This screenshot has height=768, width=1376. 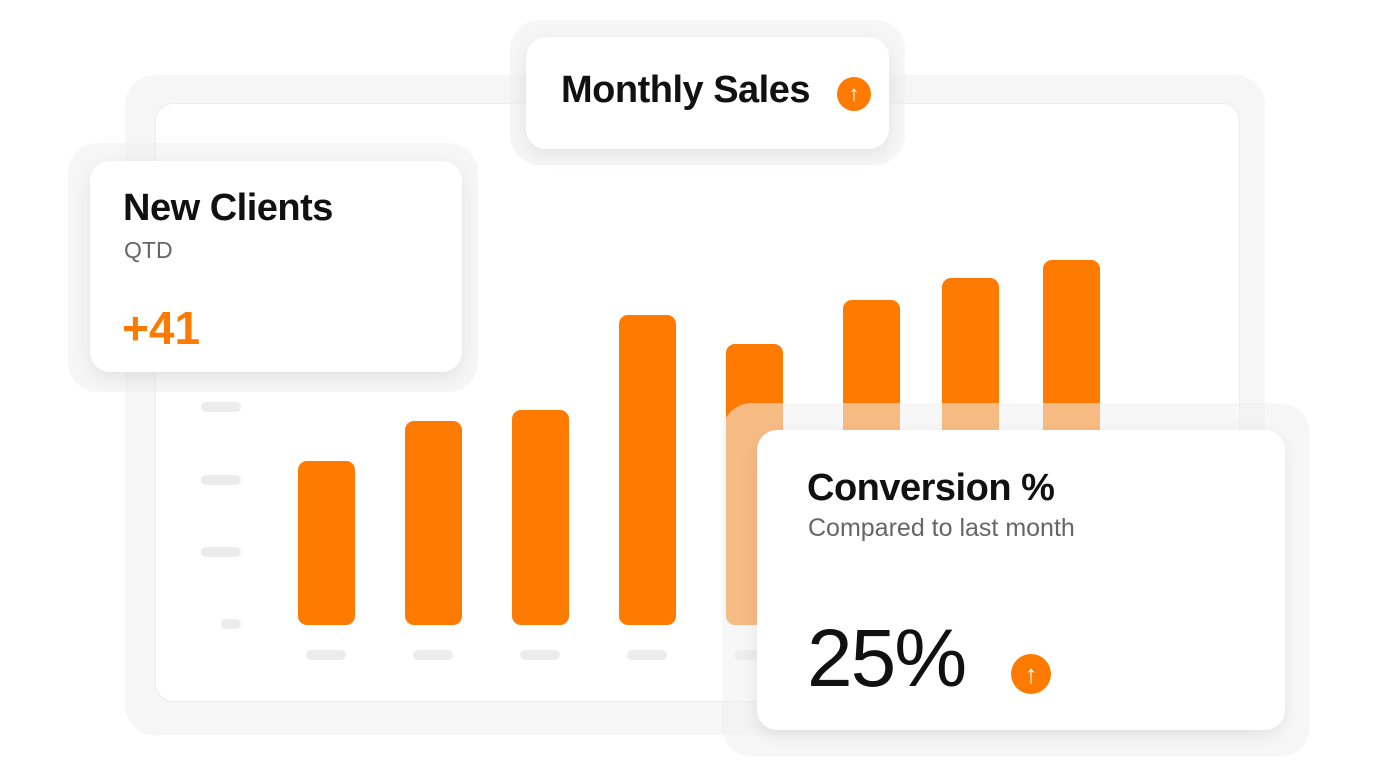 What do you see at coordinates (686, 90) in the screenshot?
I see `monthly-sales-title: Monthly Sales` at bounding box center [686, 90].